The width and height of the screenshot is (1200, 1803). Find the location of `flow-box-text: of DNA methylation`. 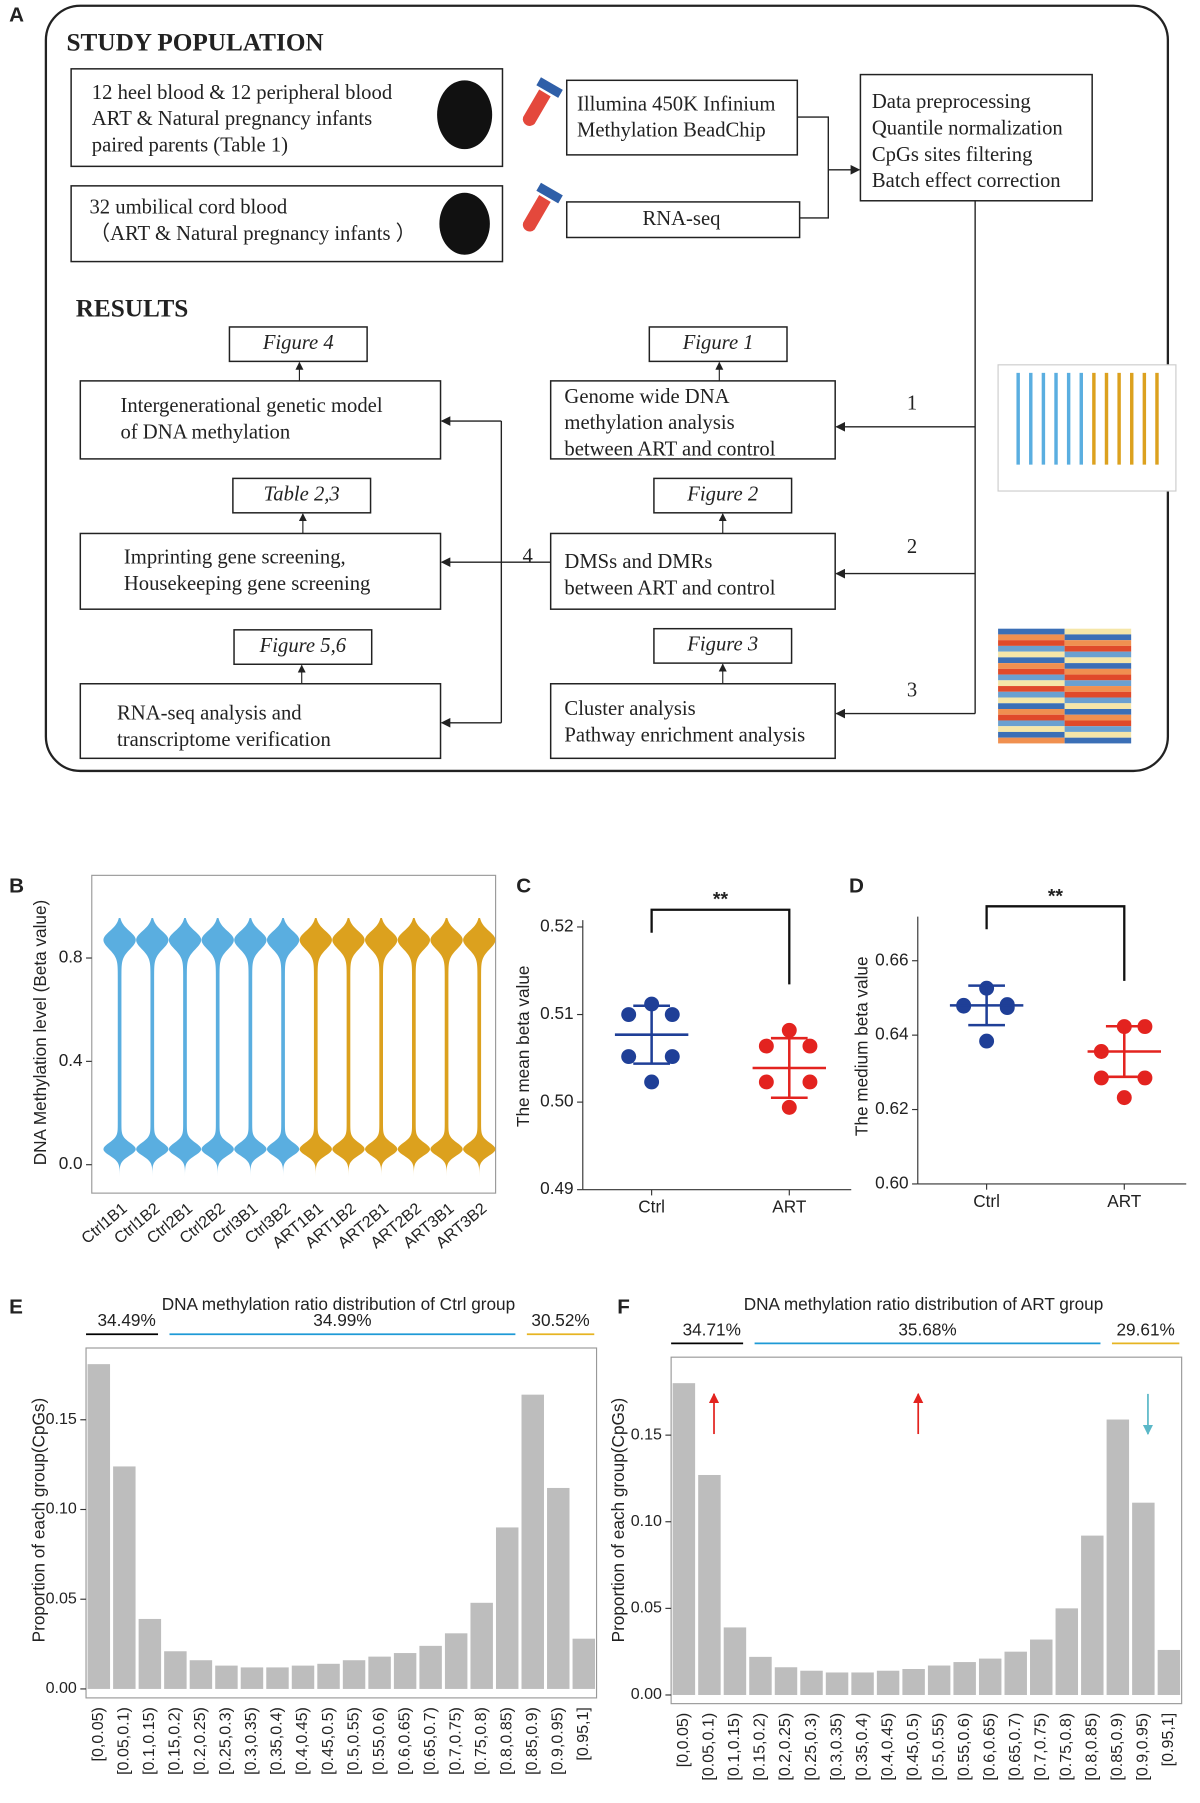

flow-box-text: of DNA methylation is located at coordinates (205, 432).